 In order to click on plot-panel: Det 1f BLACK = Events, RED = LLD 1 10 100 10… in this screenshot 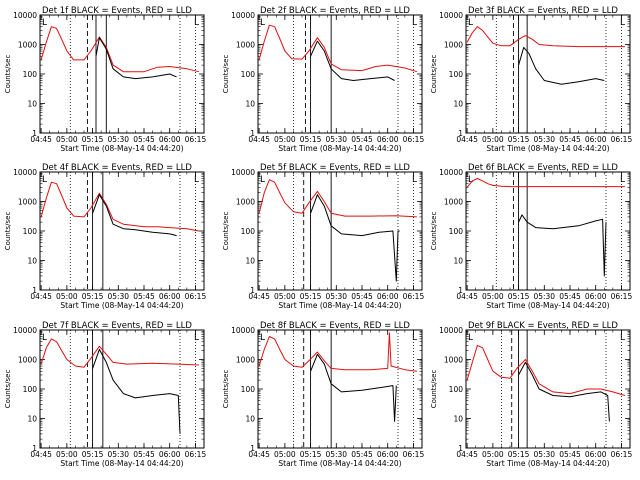, I will do `click(105, 79)`.